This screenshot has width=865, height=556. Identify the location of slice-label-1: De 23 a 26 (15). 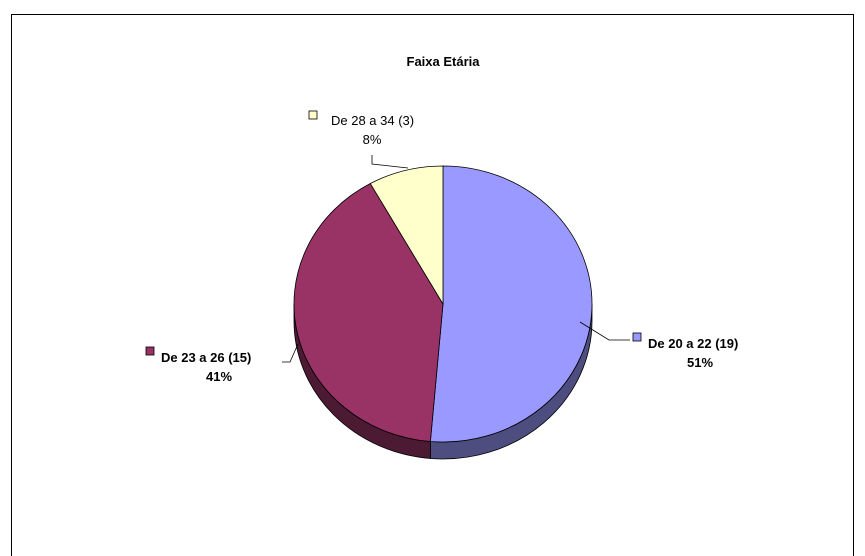
(206, 357).